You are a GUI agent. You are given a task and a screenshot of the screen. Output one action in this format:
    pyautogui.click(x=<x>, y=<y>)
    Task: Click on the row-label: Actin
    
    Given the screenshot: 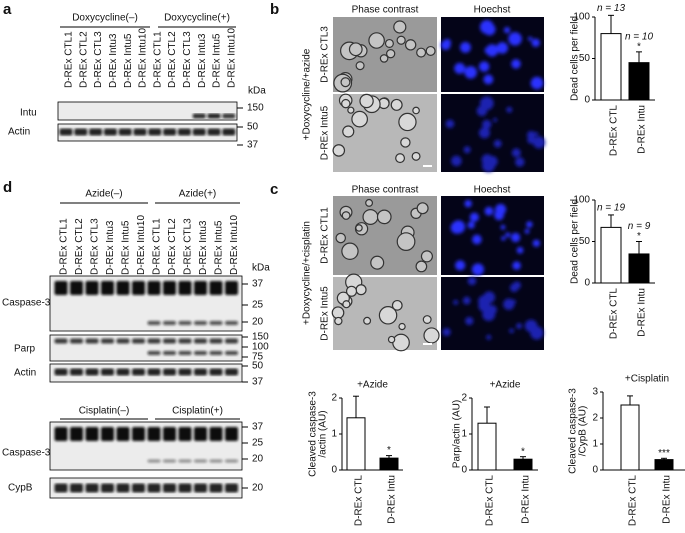 What is the action you would take?
    pyautogui.click(x=25, y=373)
    